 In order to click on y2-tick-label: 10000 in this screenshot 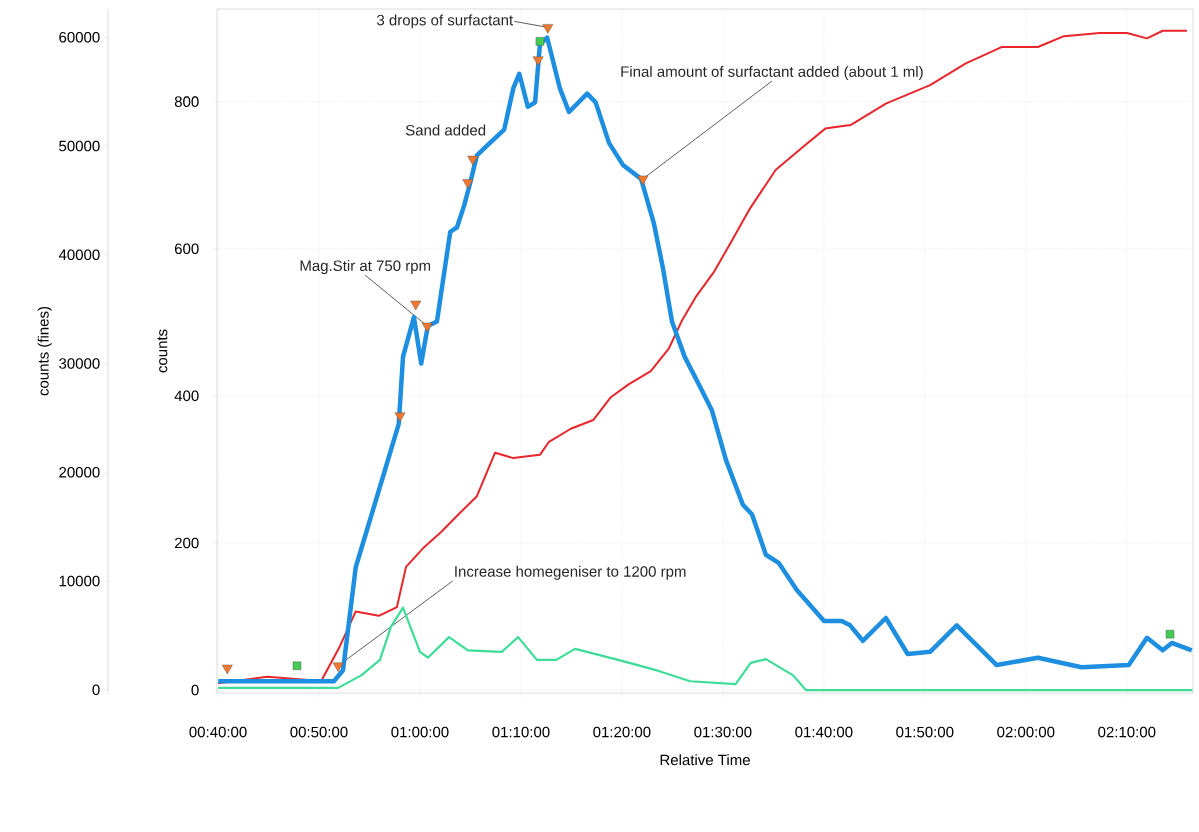, I will do `click(79, 581)`.